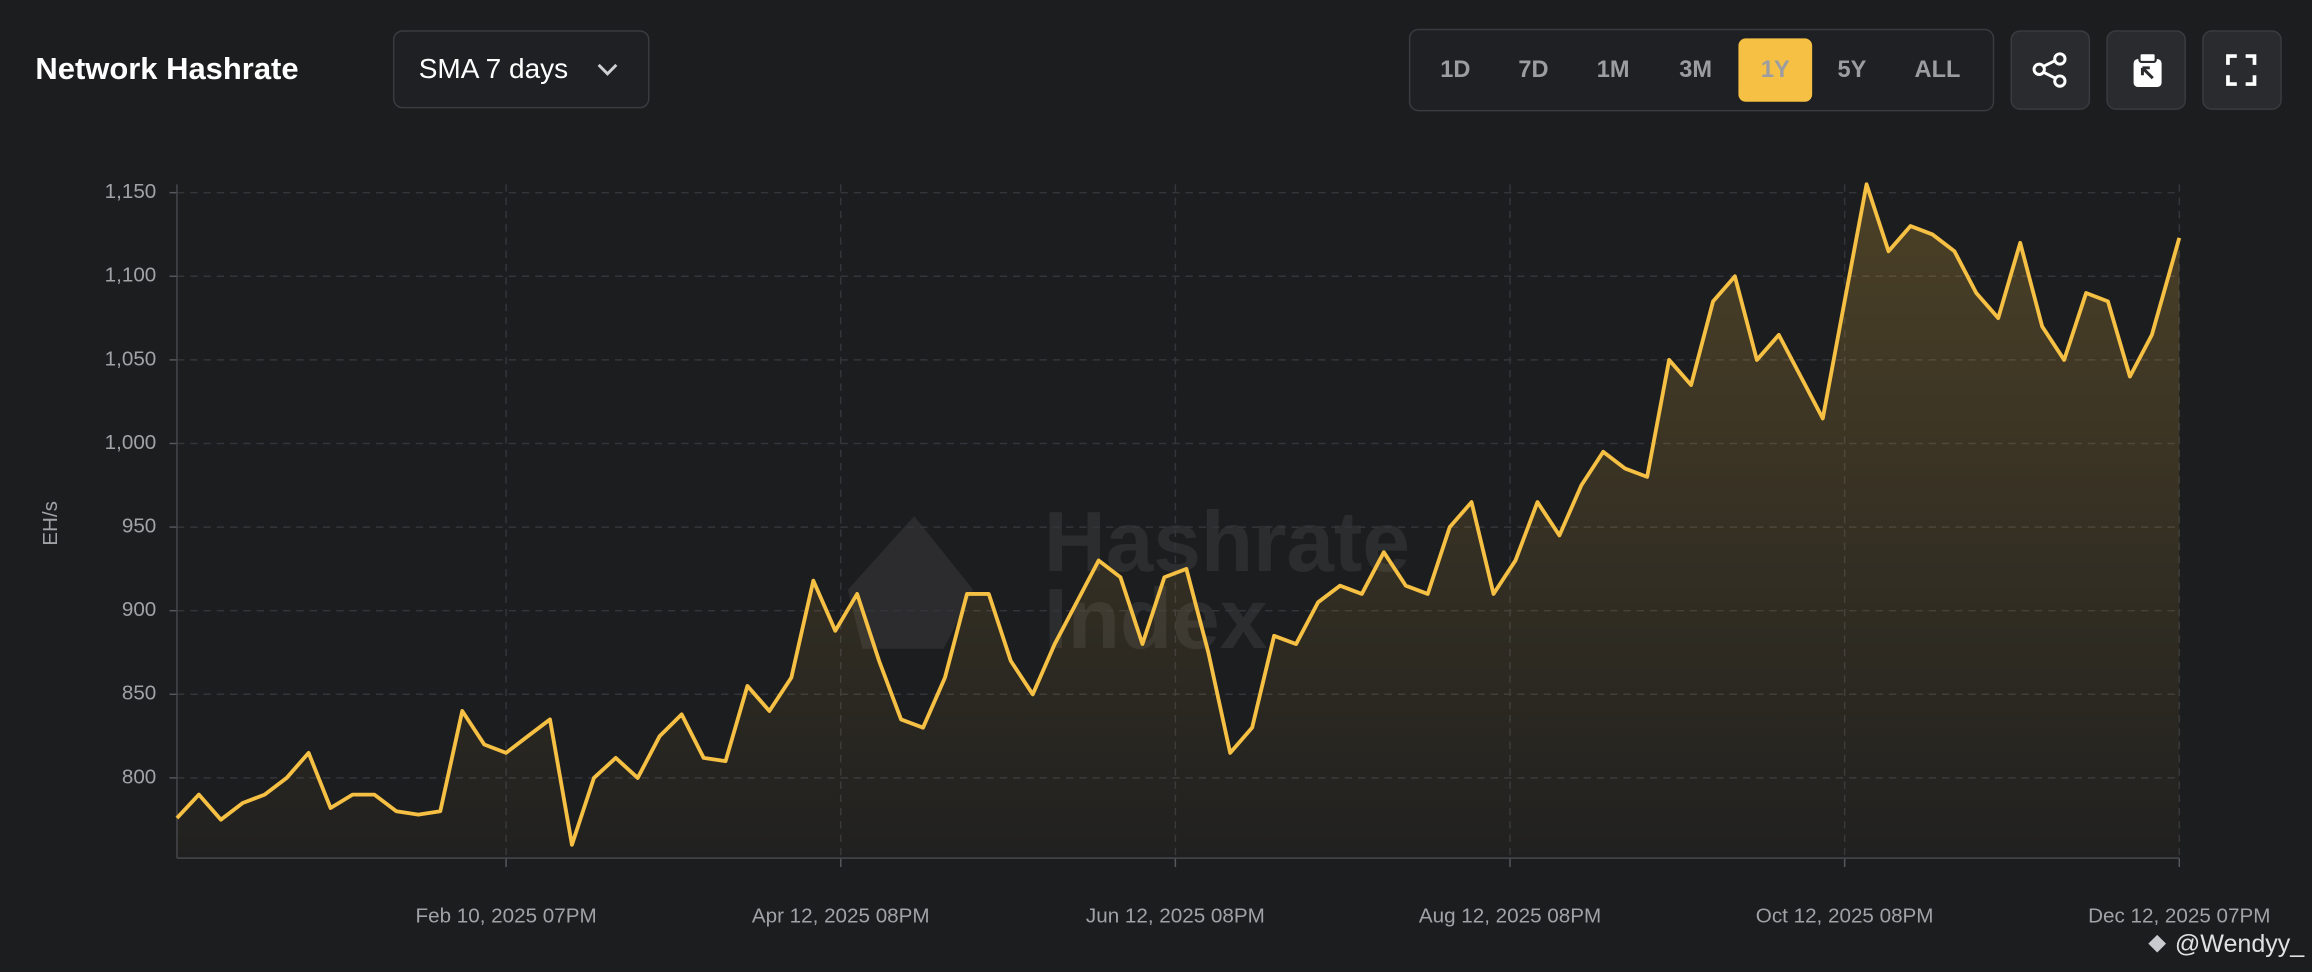 This screenshot has width=2312, height=972. What do you see at coordinates (50, 523) in the screenshot?
I see `y-axis-label: EH/s` at bounding box center [50, 523].